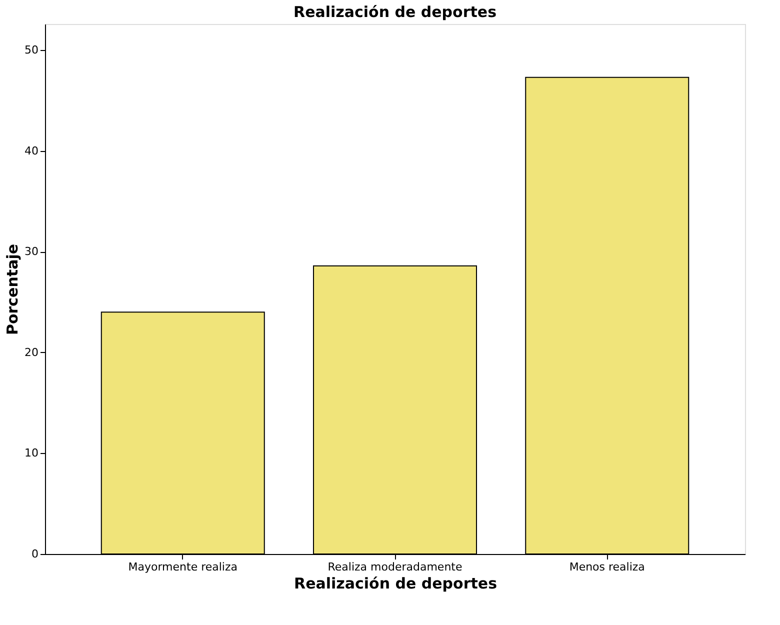 This screenshot has width=780, height=625. What do you see at coordinates (31, 453) in the screenshot?
I see `y-tick-label: 10` at bounding box center [31, 453].